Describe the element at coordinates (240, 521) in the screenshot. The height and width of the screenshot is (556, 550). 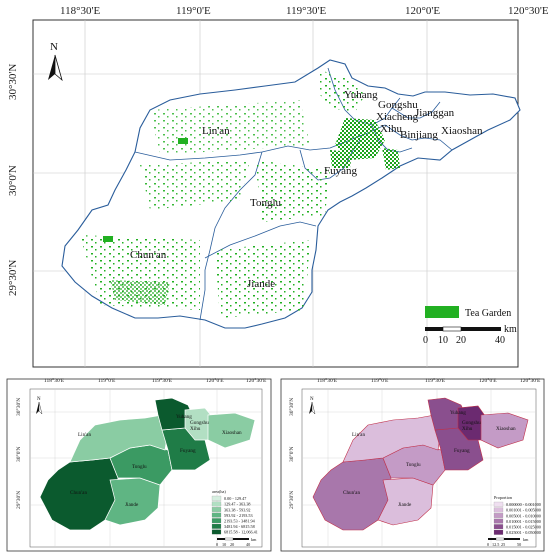
I see `area-legend-label-5: 2193.53 - 3481.94` at that location.